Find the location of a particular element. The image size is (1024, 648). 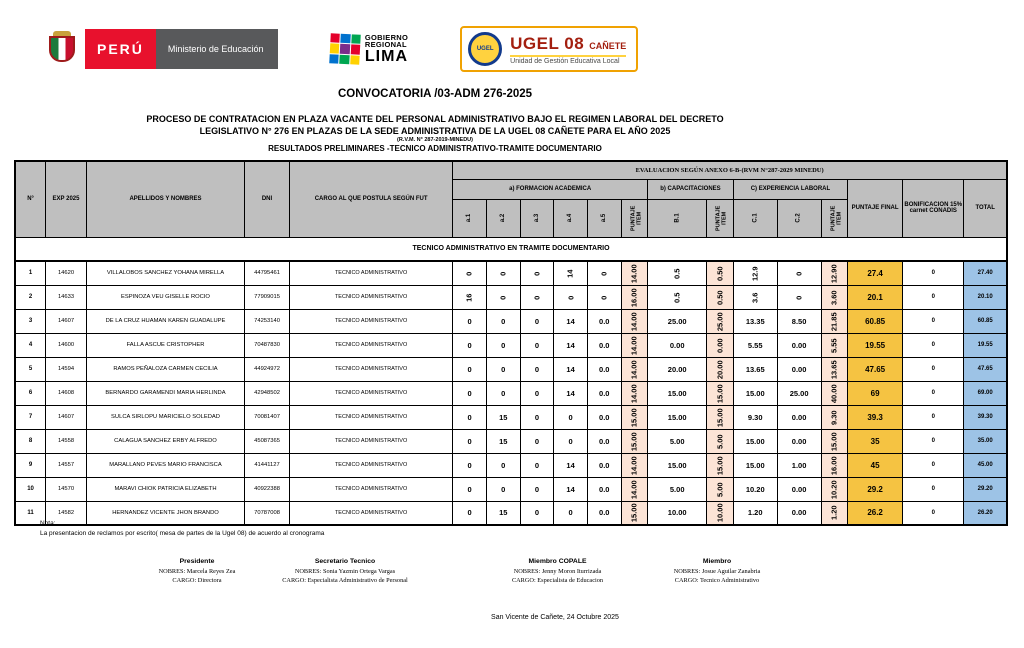

signature-title: Presidente is located at coordinates (197, 561).